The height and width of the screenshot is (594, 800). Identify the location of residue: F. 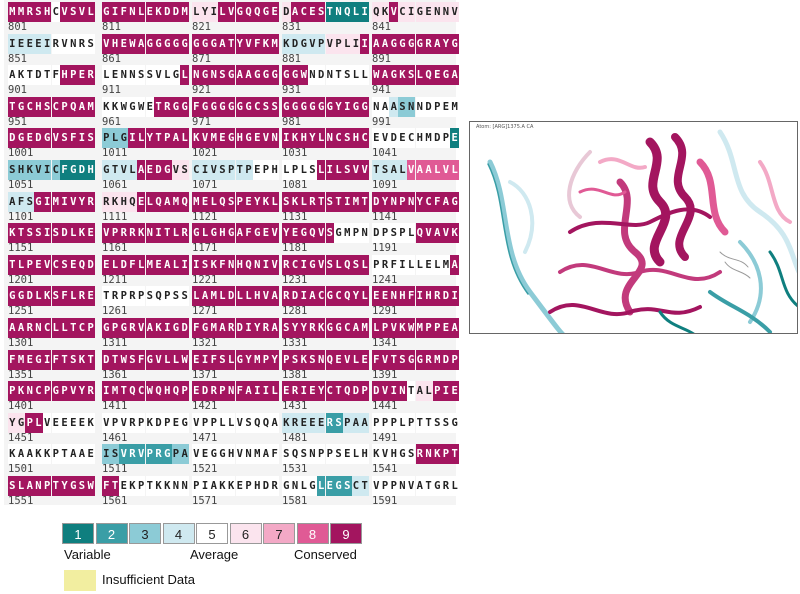
(411, 296).